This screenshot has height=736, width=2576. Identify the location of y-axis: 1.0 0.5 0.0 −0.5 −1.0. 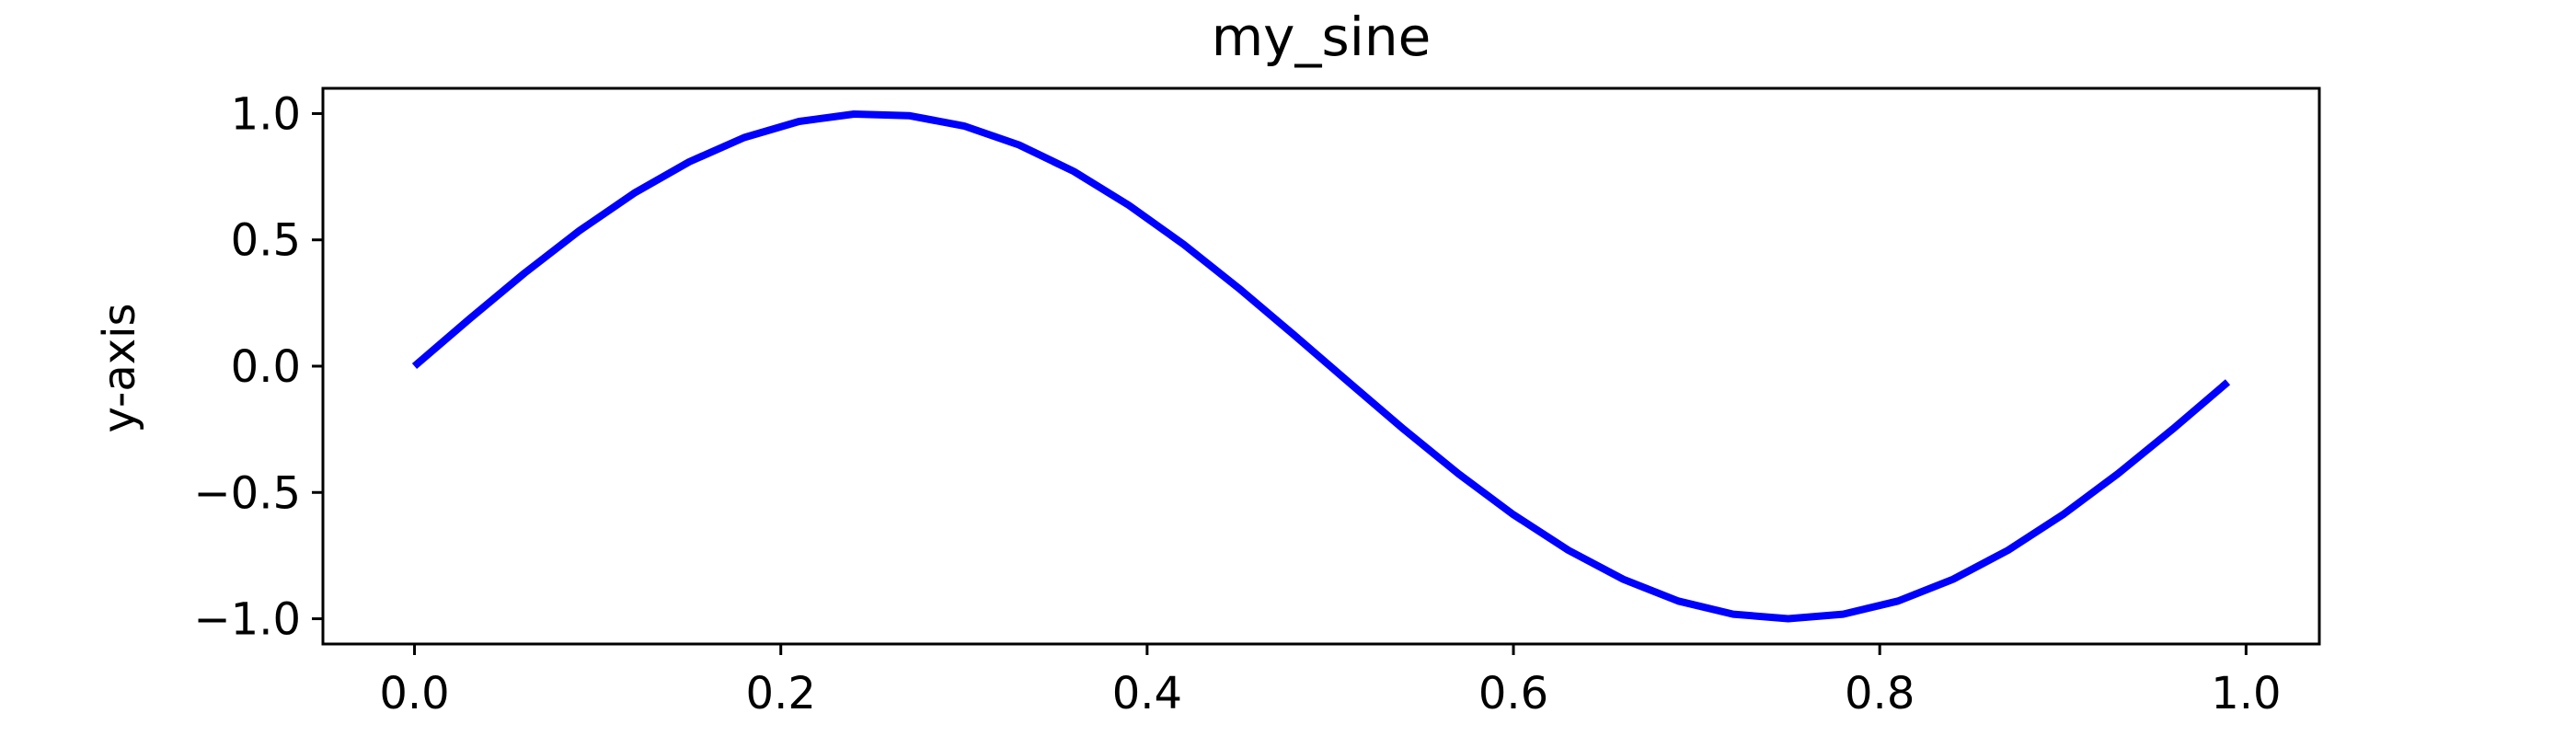
(258, 367).